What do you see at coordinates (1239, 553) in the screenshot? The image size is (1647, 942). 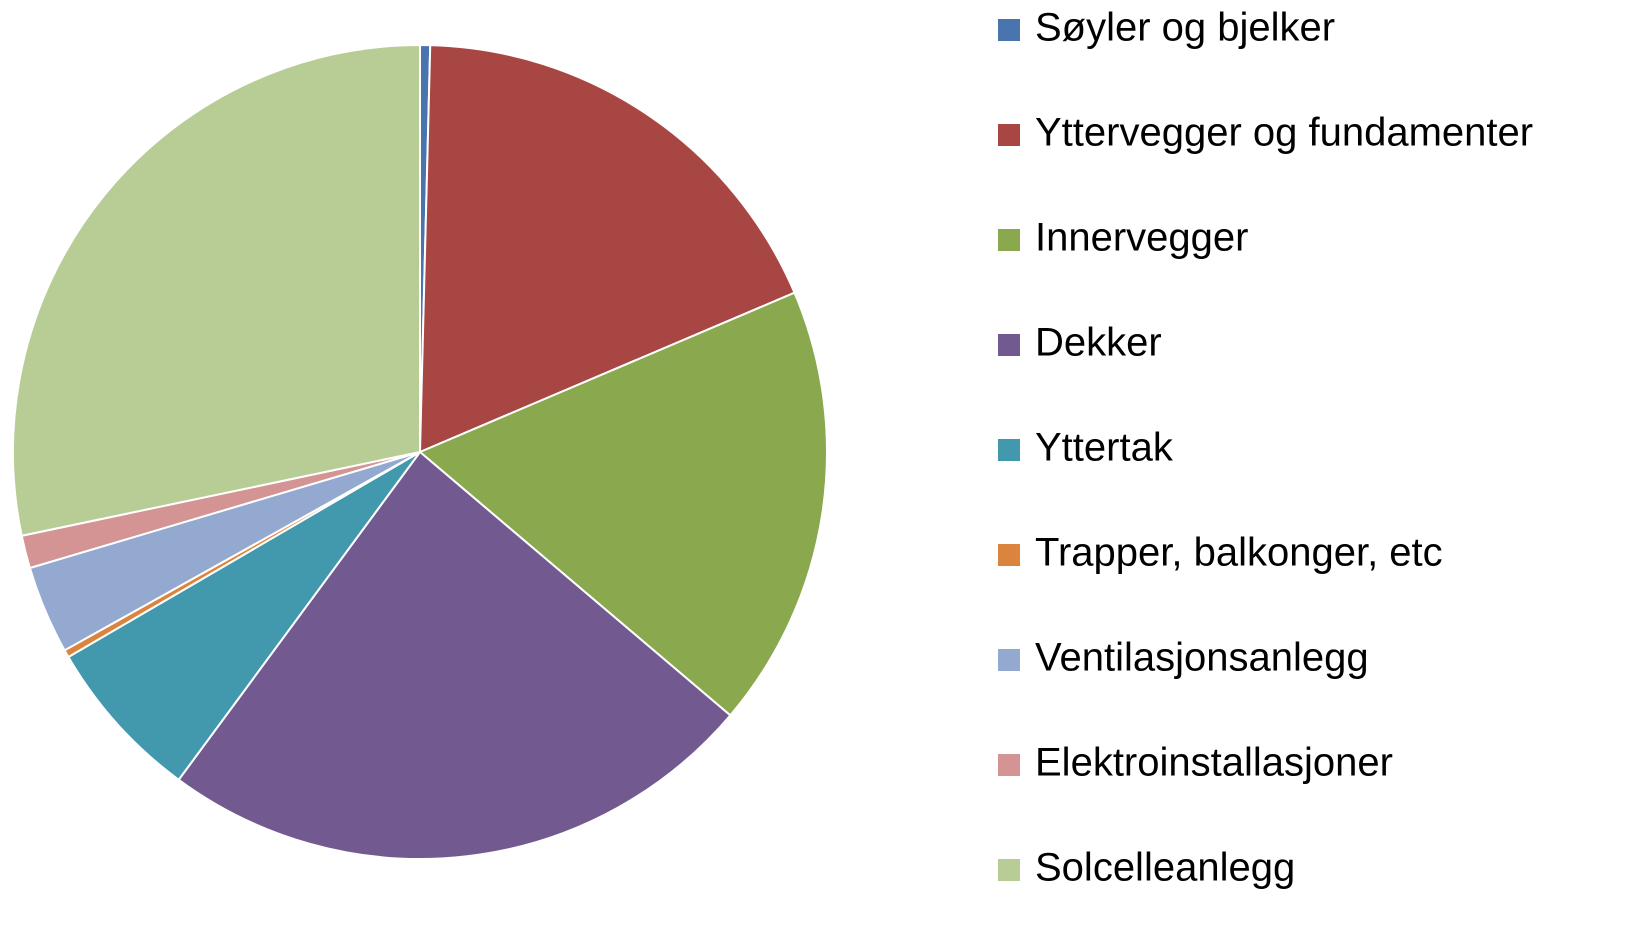 I see `legend-label: Trapper, balkonger, etc` at bounding box center [1239, 553].